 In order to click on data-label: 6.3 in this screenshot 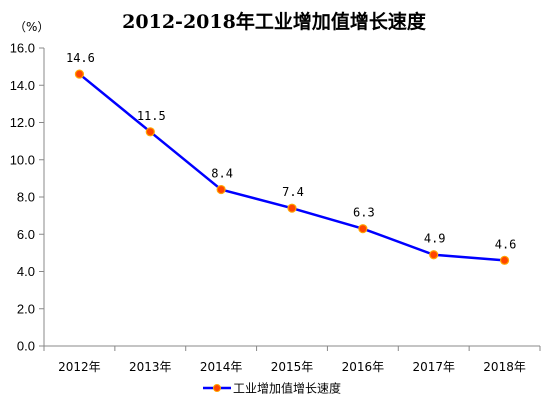, I will do `click(364, 213)`.